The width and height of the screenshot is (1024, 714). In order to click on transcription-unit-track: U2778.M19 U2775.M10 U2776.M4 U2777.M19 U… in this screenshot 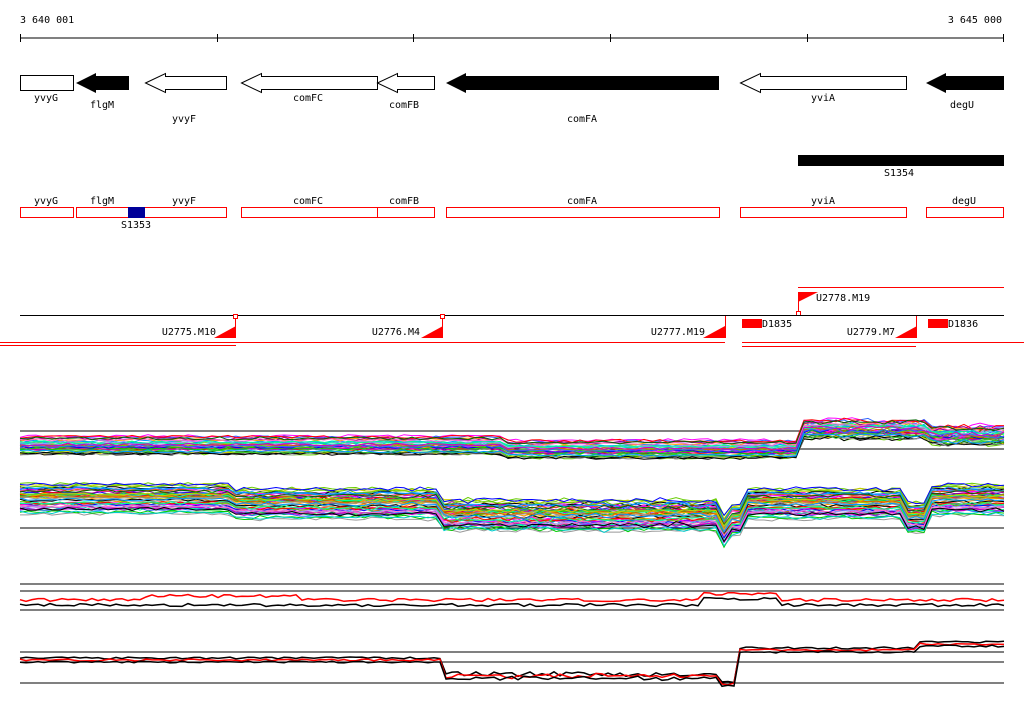, I will do `click(512, 317)`.